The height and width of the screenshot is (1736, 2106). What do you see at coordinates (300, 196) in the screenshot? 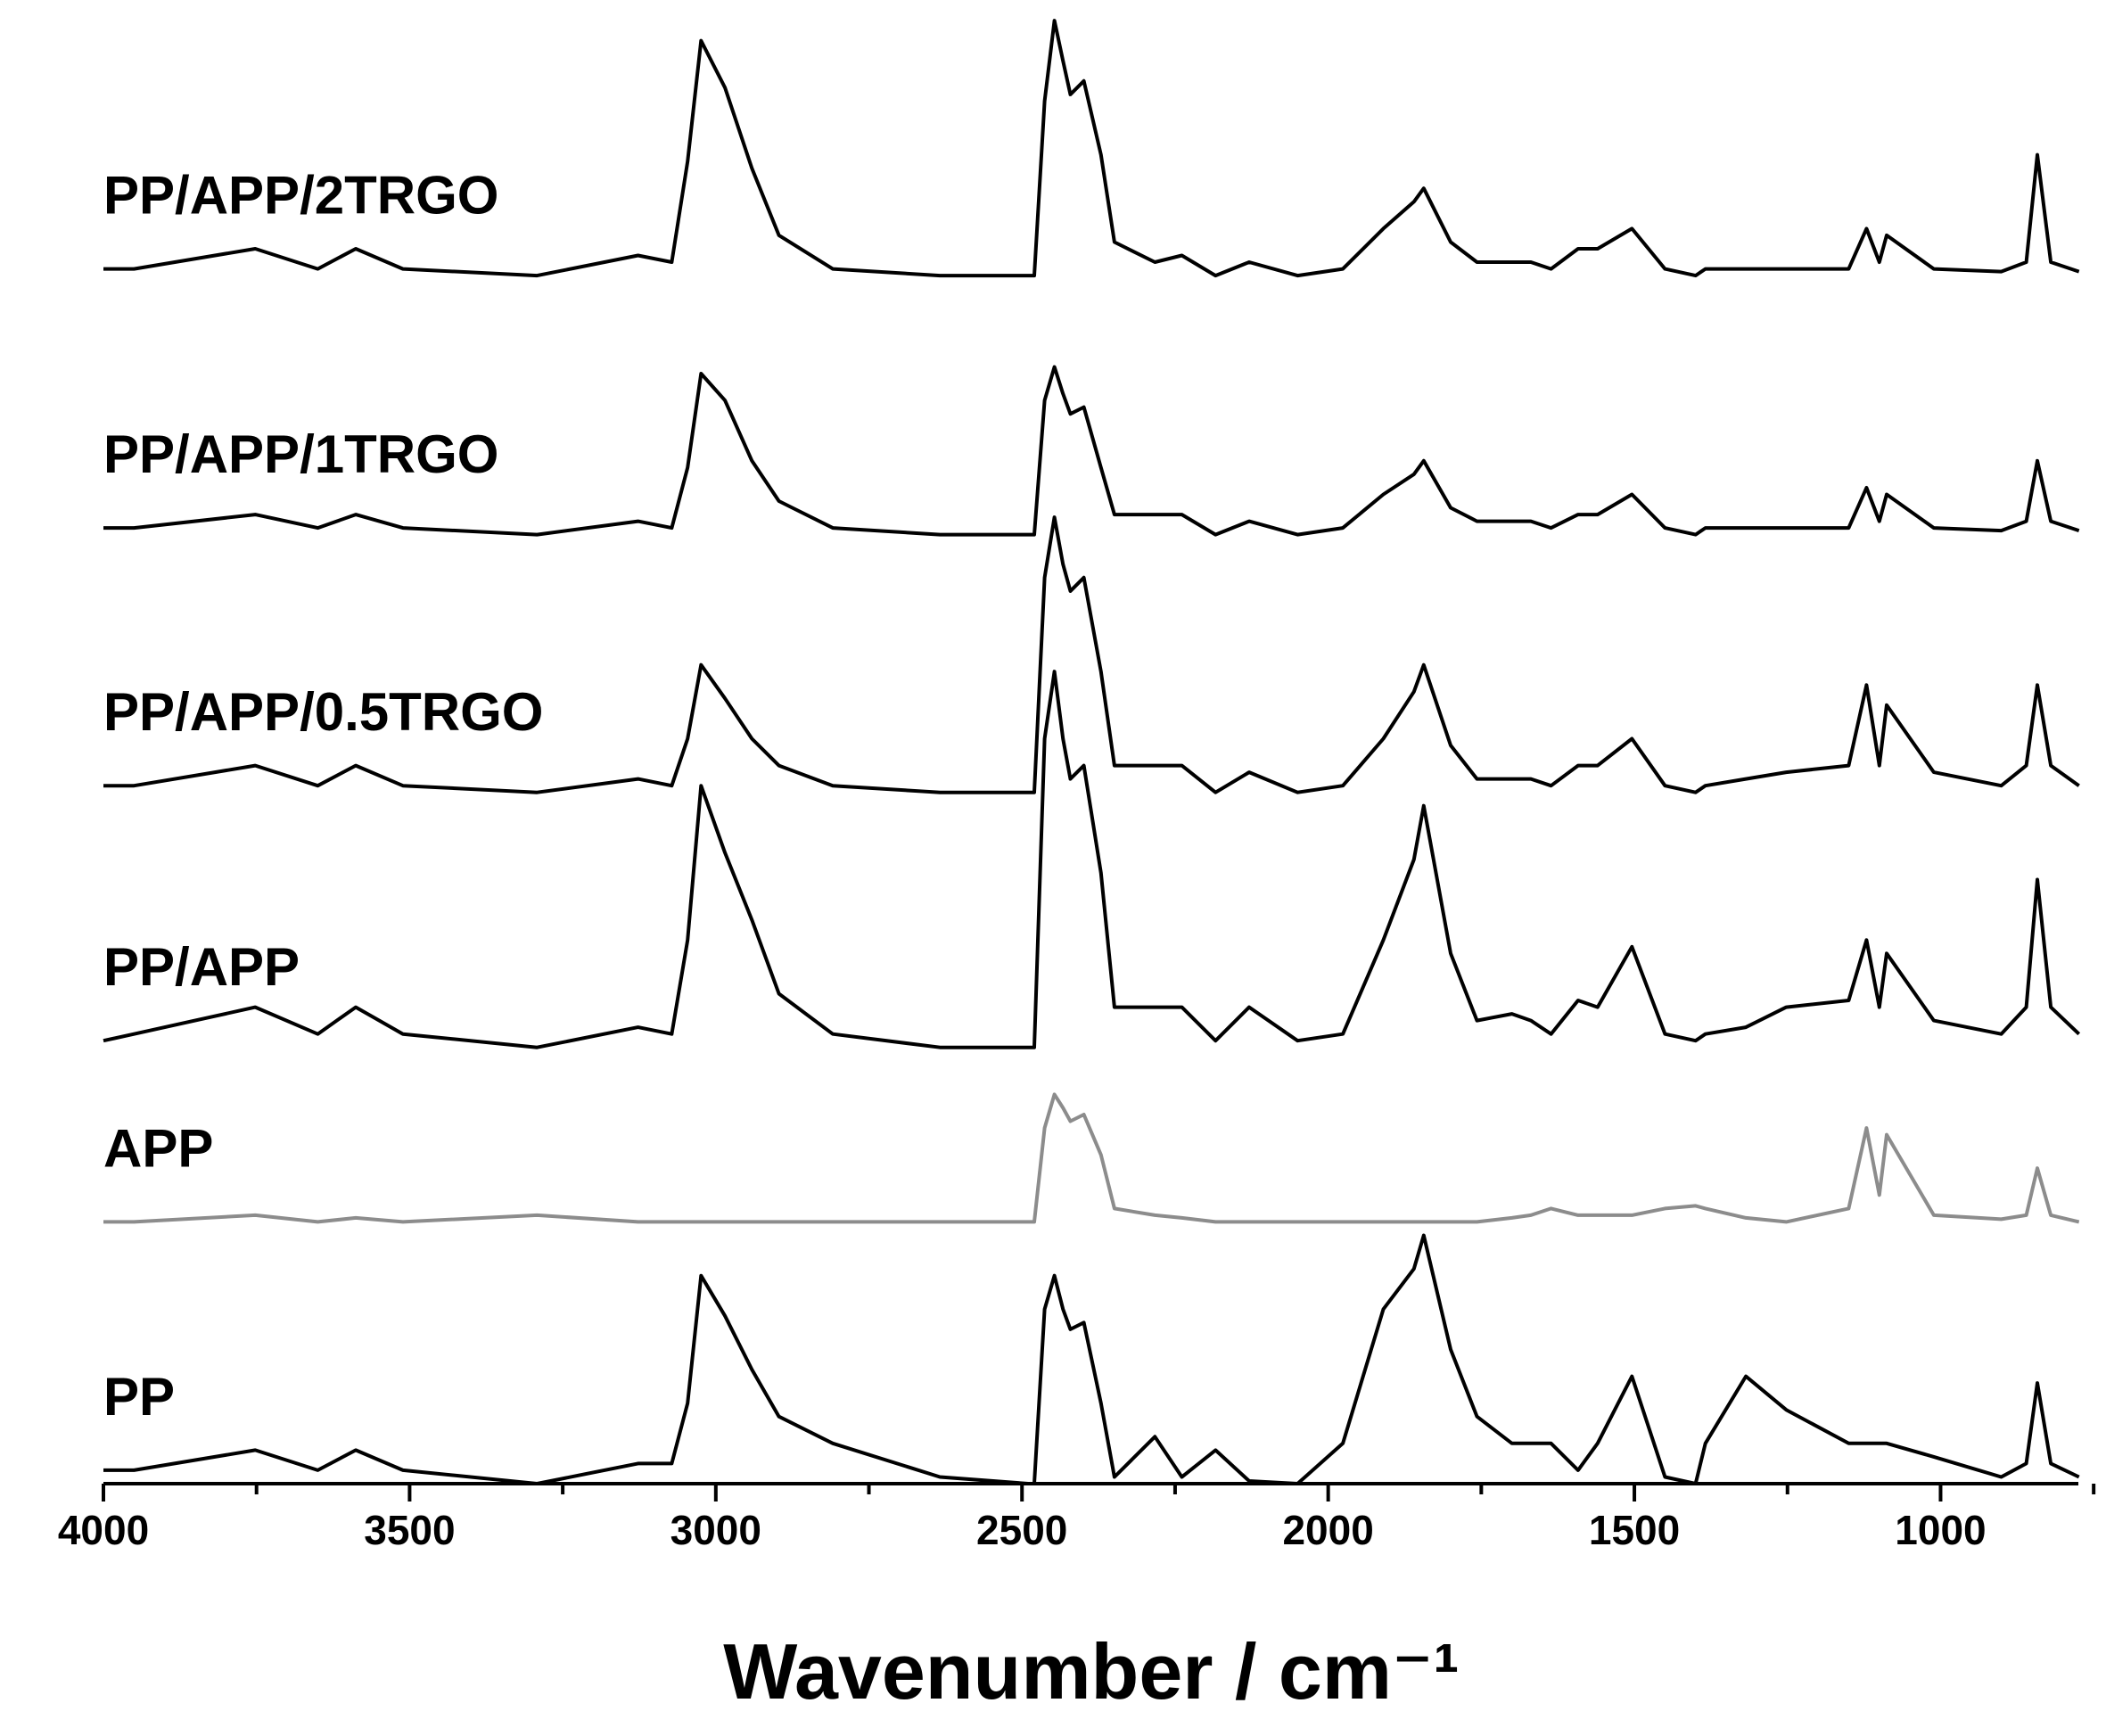
I see `series-label: PP/APP/2TRGO` at bounding box center [300, 196].